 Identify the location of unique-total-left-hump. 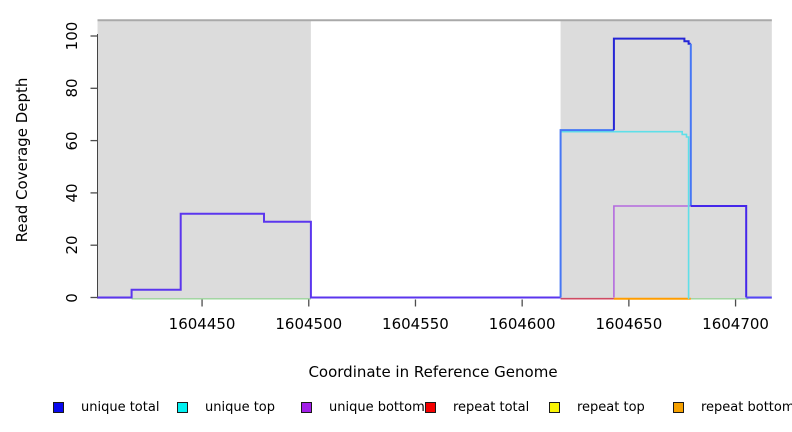
(329, 255).